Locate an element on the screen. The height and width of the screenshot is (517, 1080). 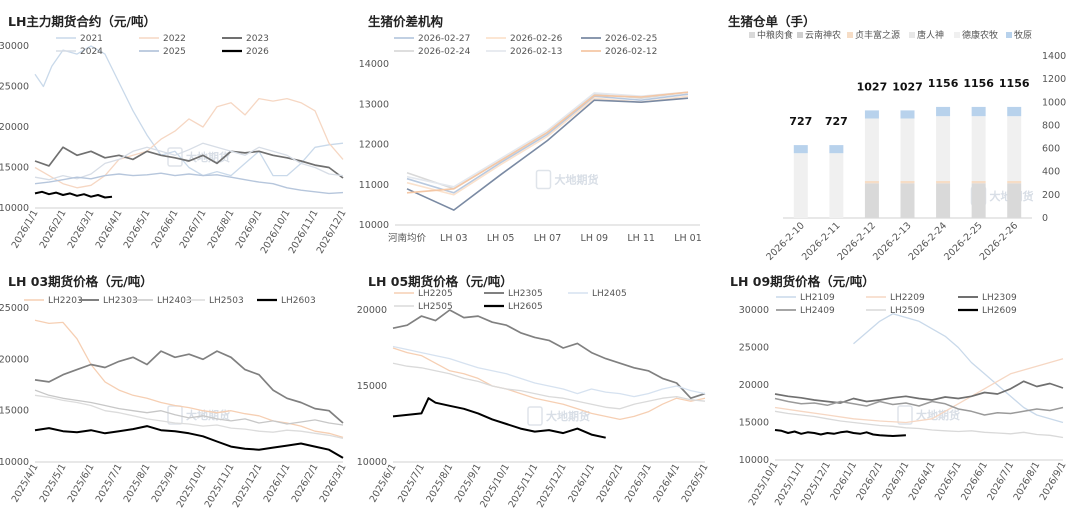
legend-item: 2026-02-13 is located at coordinates (524, 52).